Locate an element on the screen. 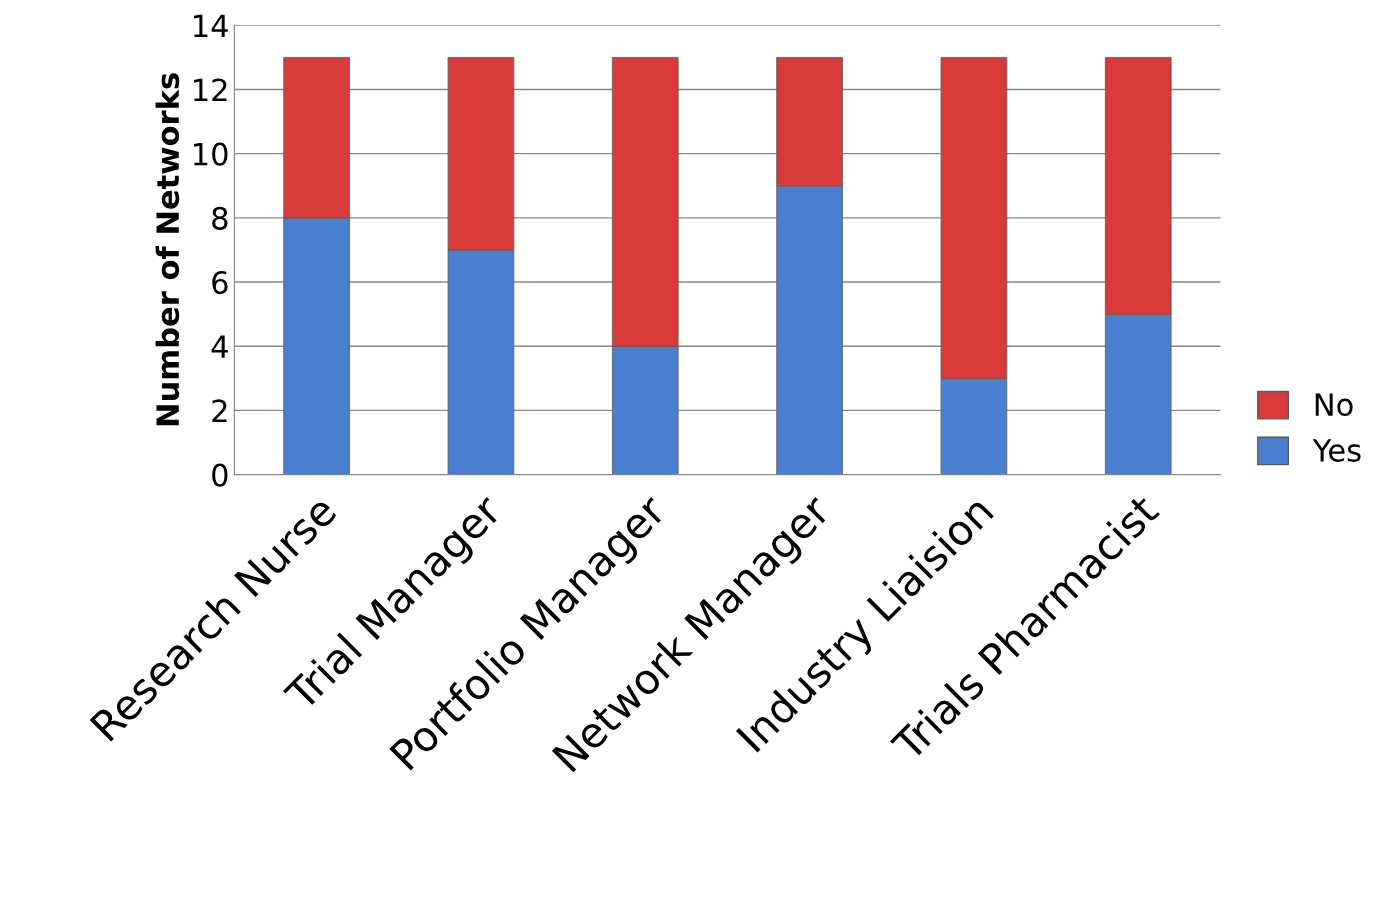 This screenshot has width=1379, height=904. legend-label: No is located at coordinates (1334, 405).